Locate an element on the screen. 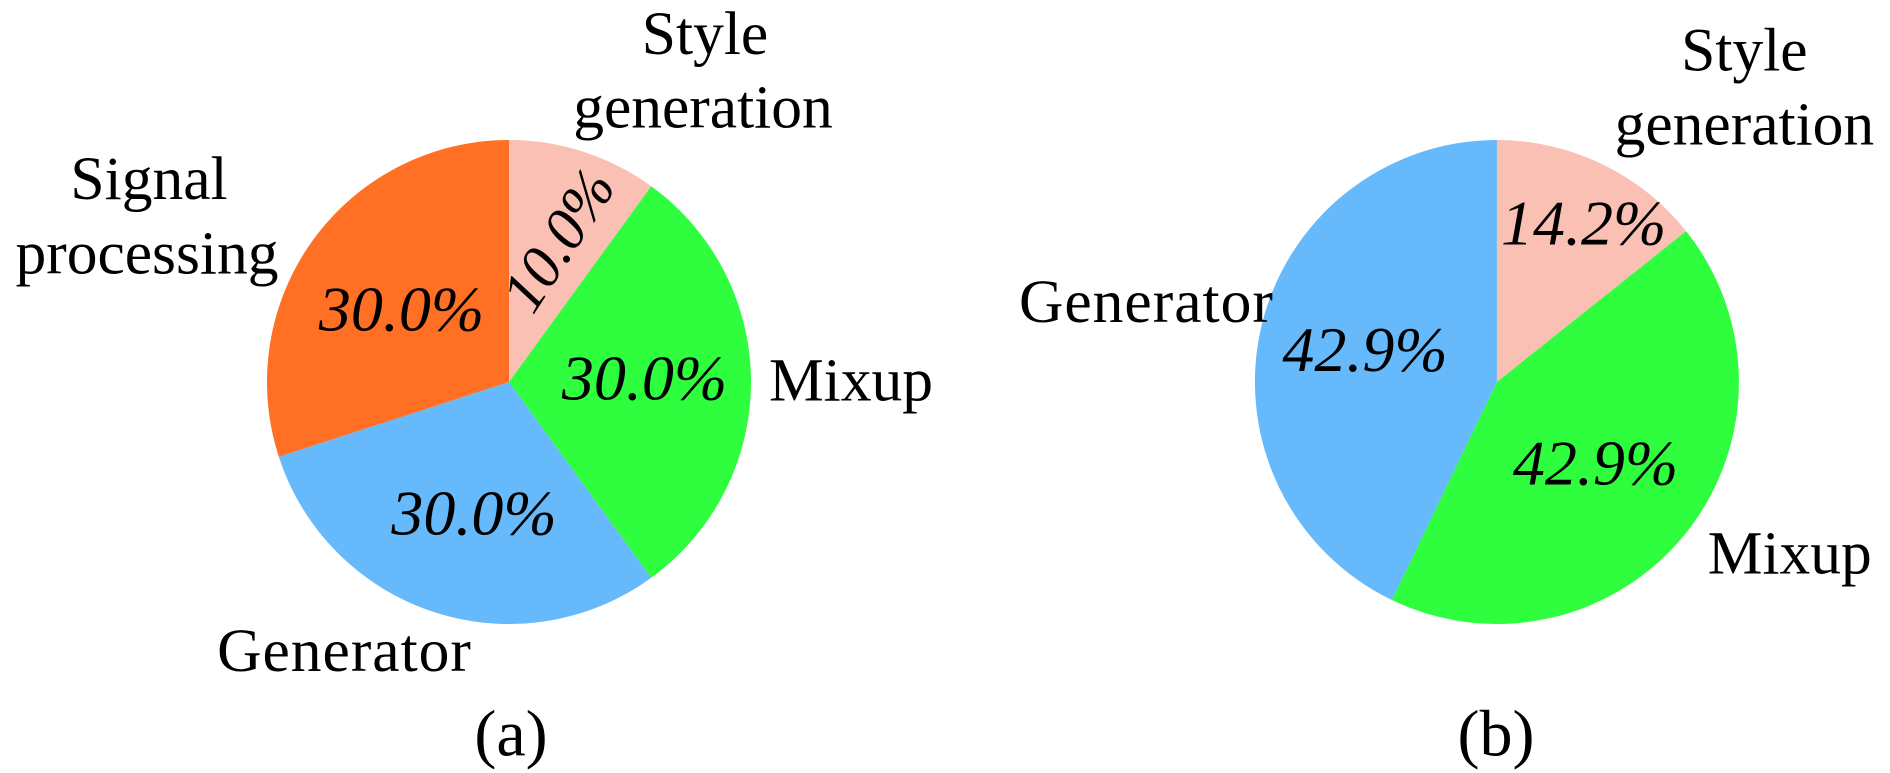 This screenshot has width=1890, height=773. svg-text: Signal is located at coordinates (148, 179).